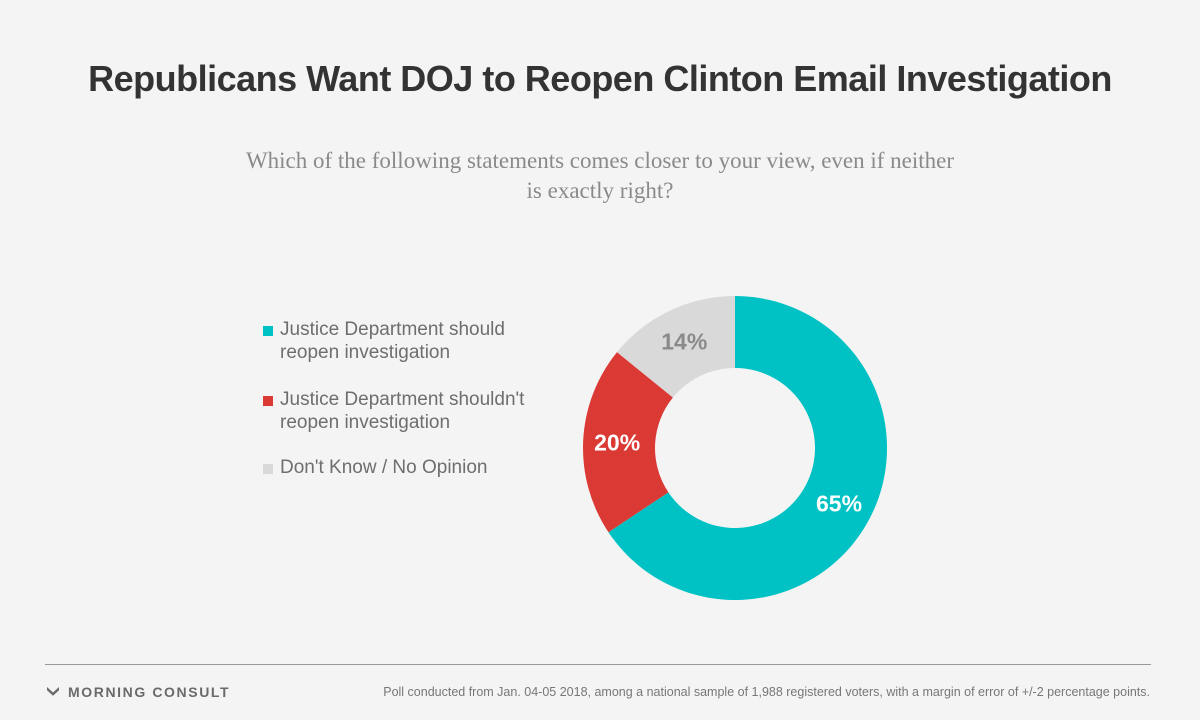 This screenshot has width=1200, height=720. I want to click on brand: MORNING CONSULT, so click(138, 692).